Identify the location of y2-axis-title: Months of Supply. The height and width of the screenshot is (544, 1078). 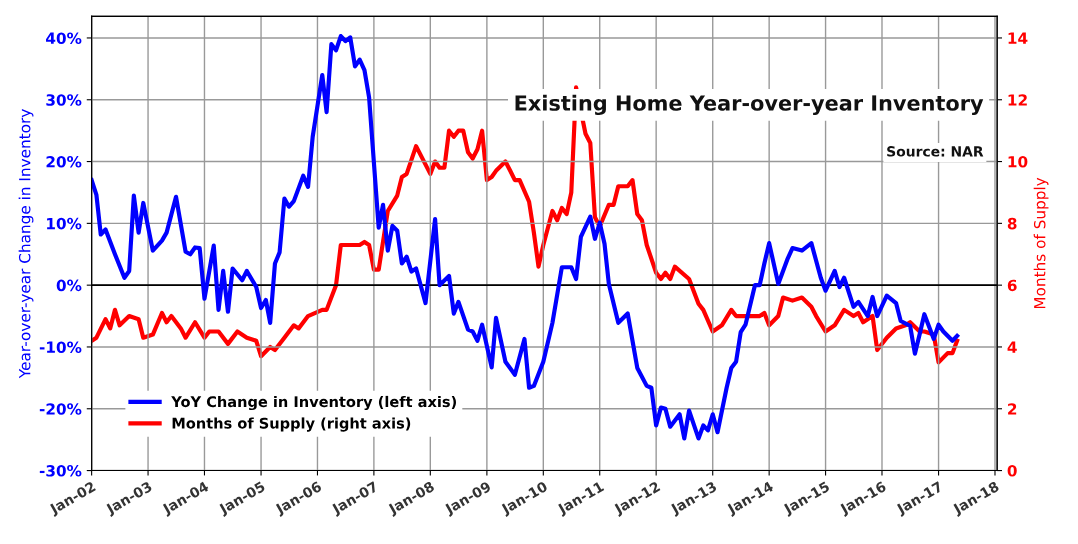
(1041, 243).